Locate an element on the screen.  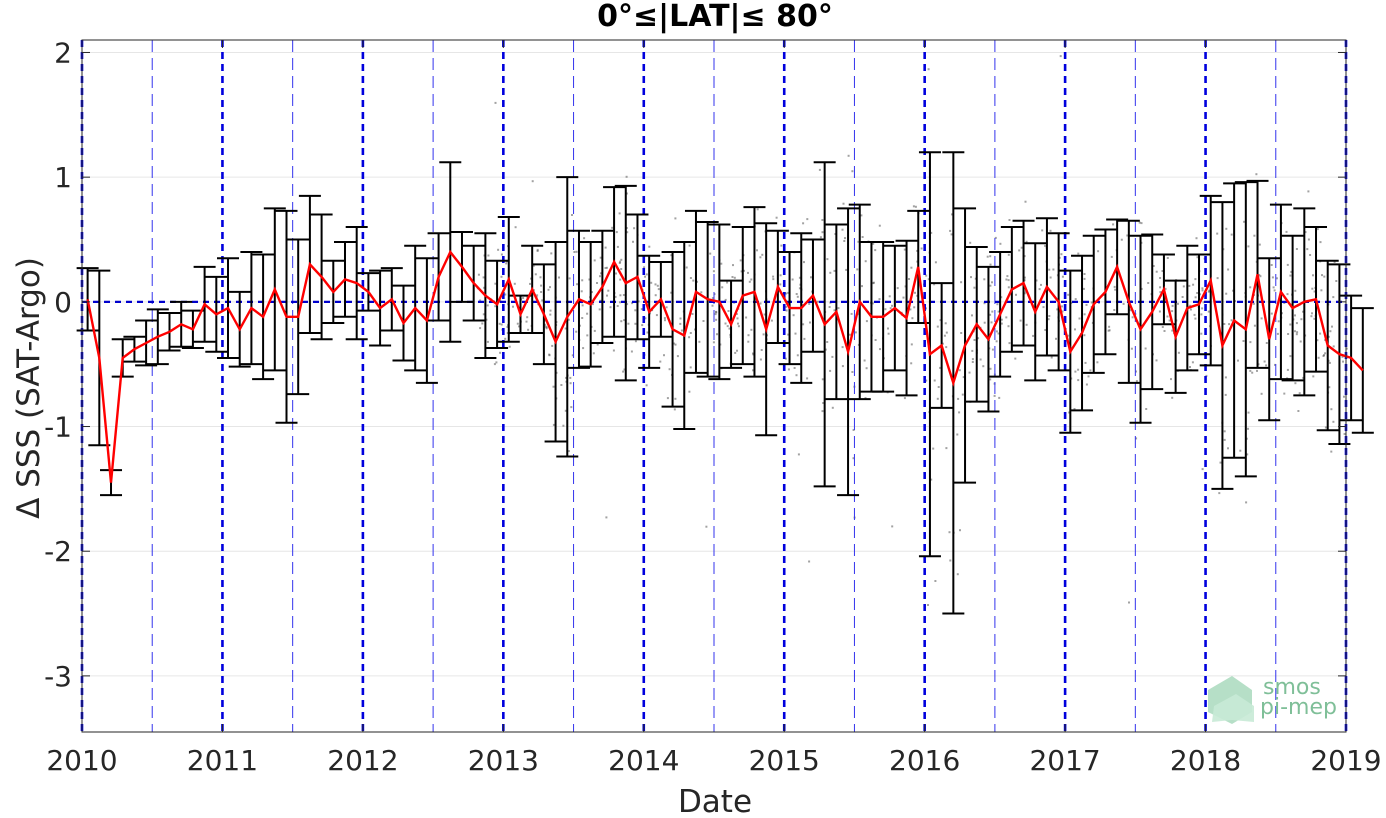
x-axis-label: Date is located at coordinates (715, 801).